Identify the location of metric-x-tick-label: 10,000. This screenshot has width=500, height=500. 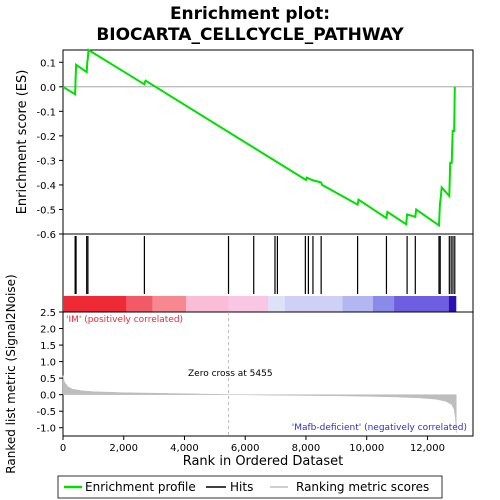
(366, 448).